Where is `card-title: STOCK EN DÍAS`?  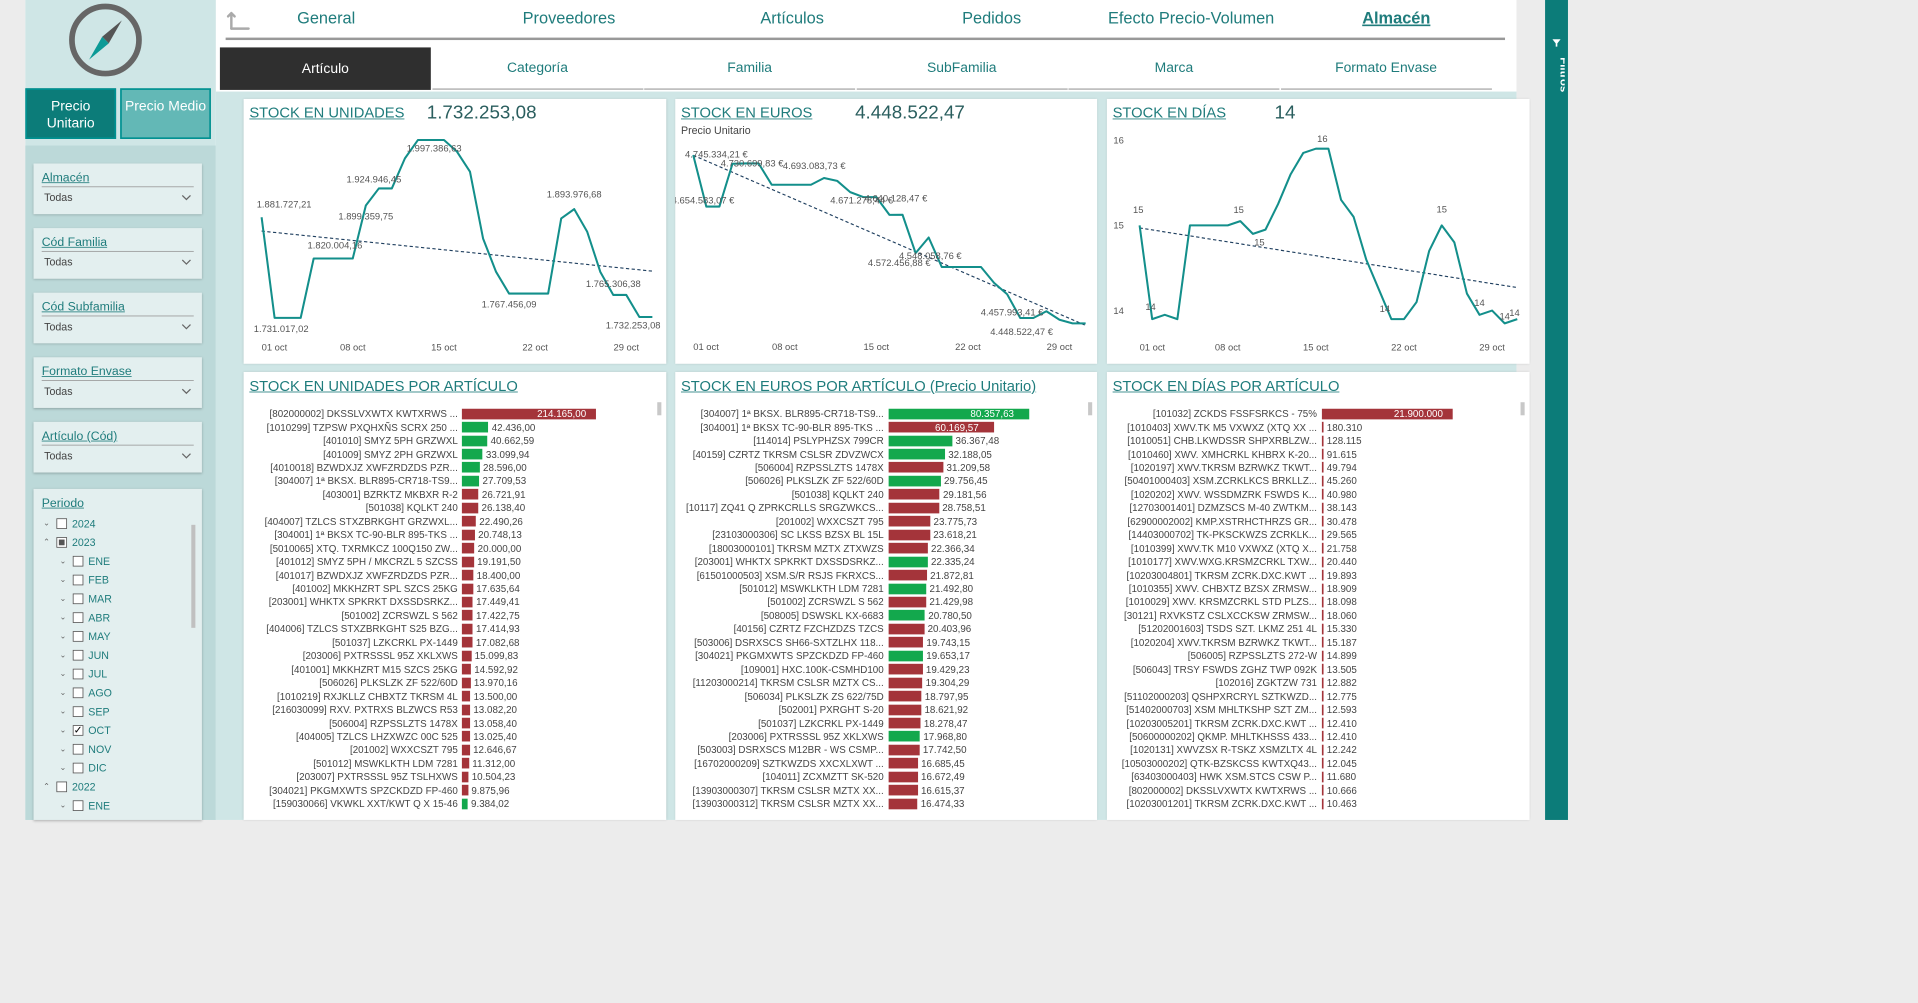
card-title: STOCK EN DÍAS is located at coordinates (1169, 112).